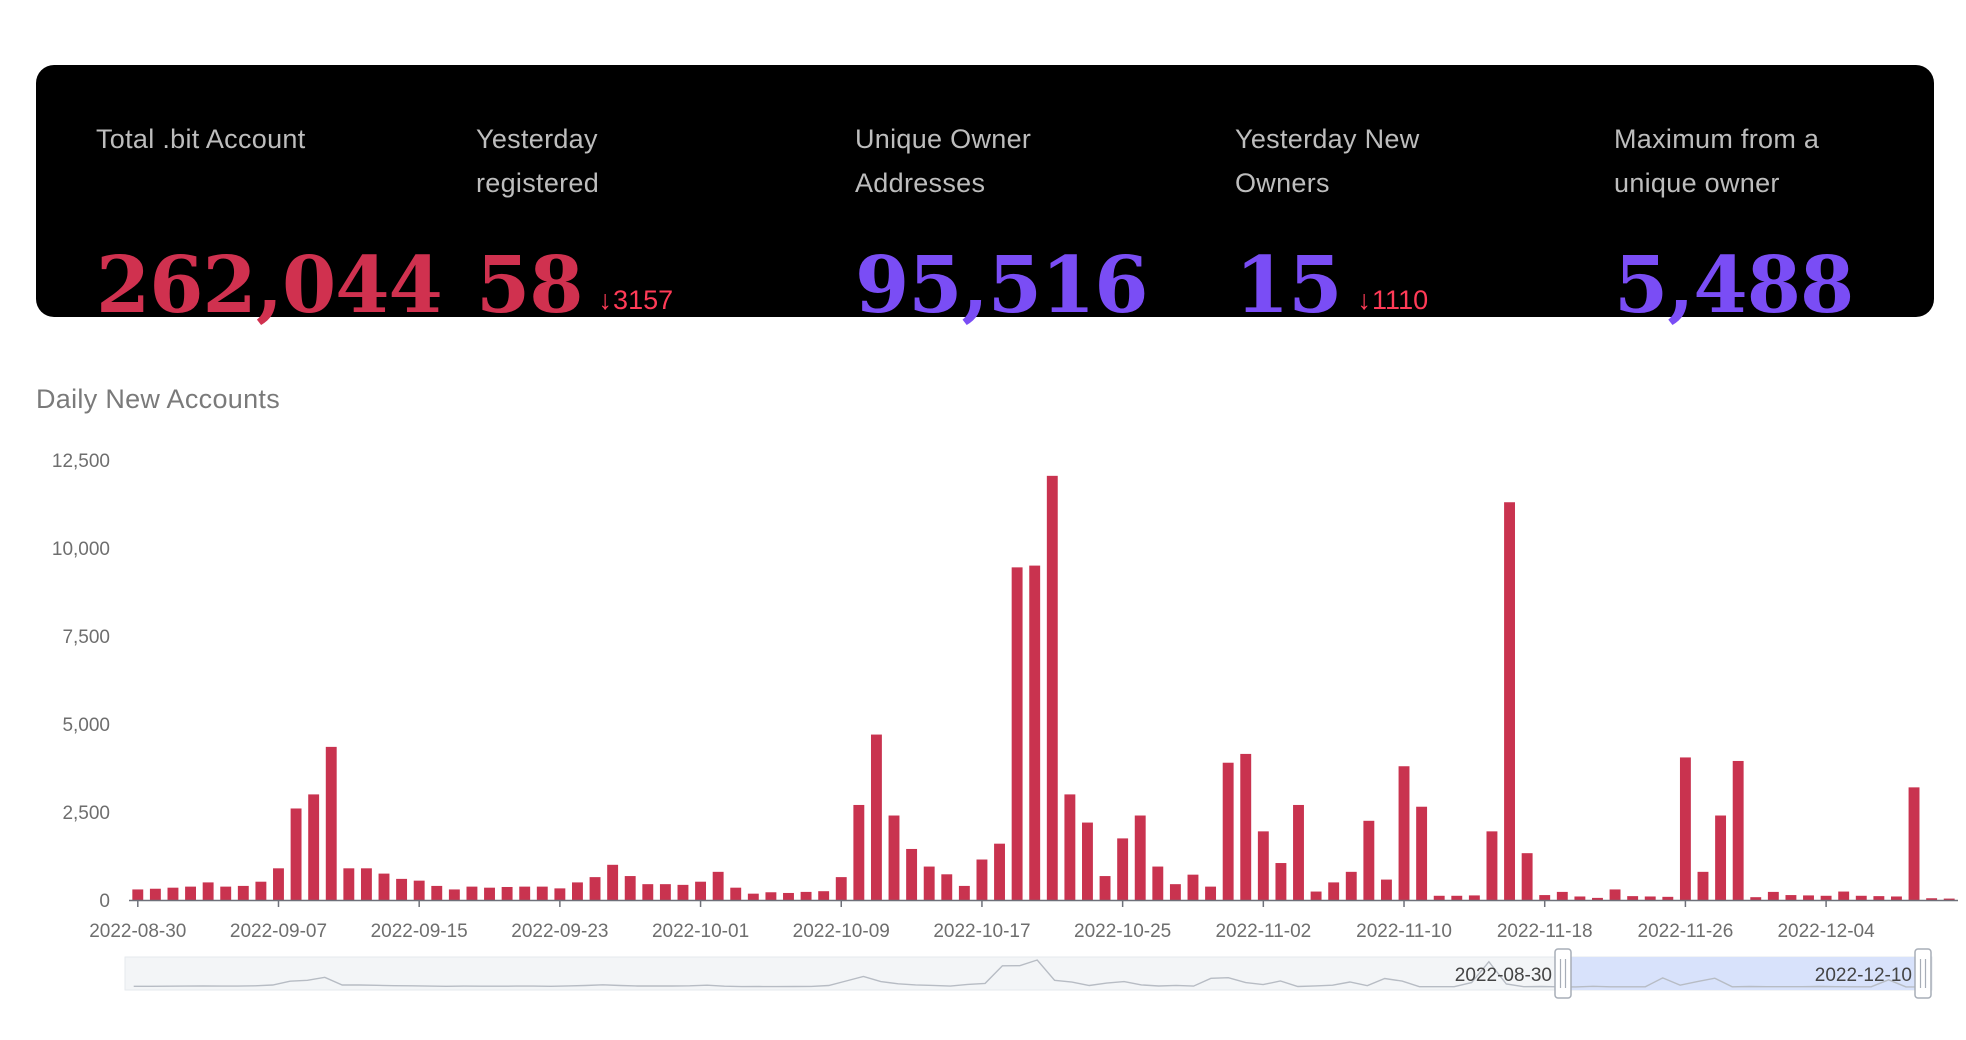 The width and height of the screenshot is (1966, 1040). Describe the element at coordinates (1923, 973) in the screenshot. I see `zoom-end-handle` at that location.